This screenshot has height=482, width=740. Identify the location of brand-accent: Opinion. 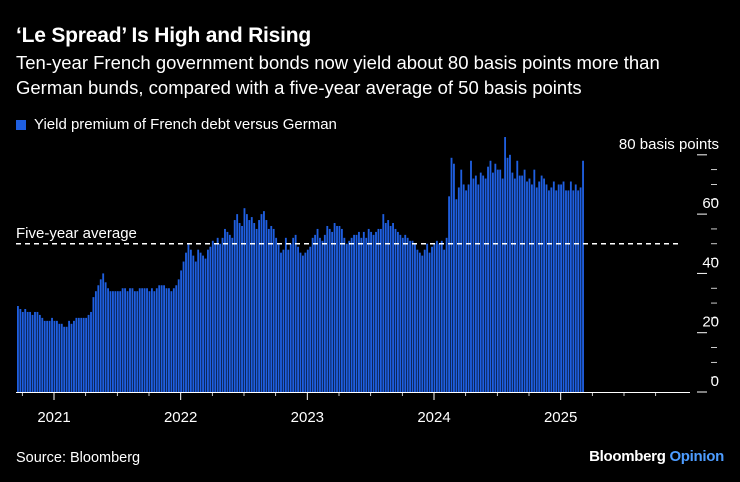
(696, 456).